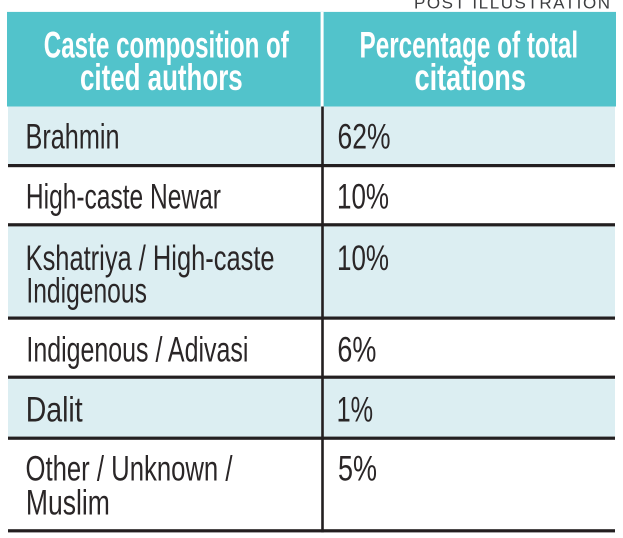  I want to click on svg-text: Dalit, so click(54, 409).